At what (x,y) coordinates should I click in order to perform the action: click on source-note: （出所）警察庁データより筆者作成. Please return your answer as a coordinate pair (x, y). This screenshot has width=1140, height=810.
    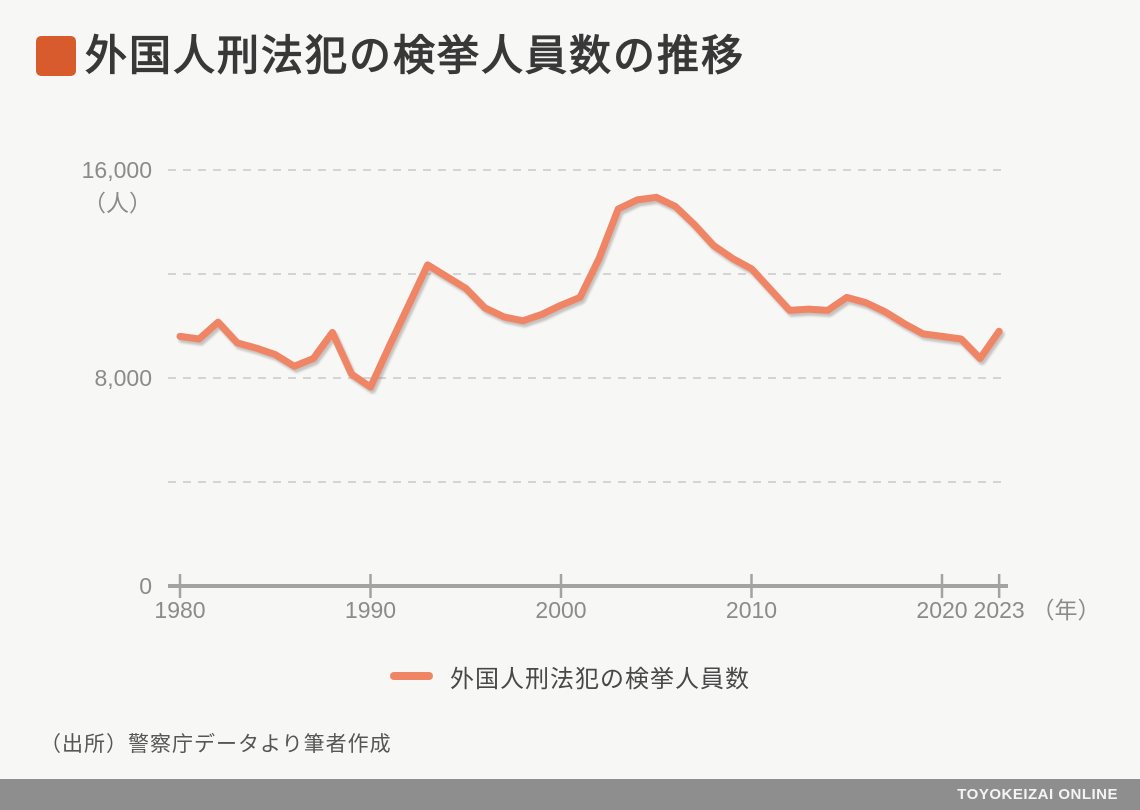
    Looking at the image, I should click on (216, 744).